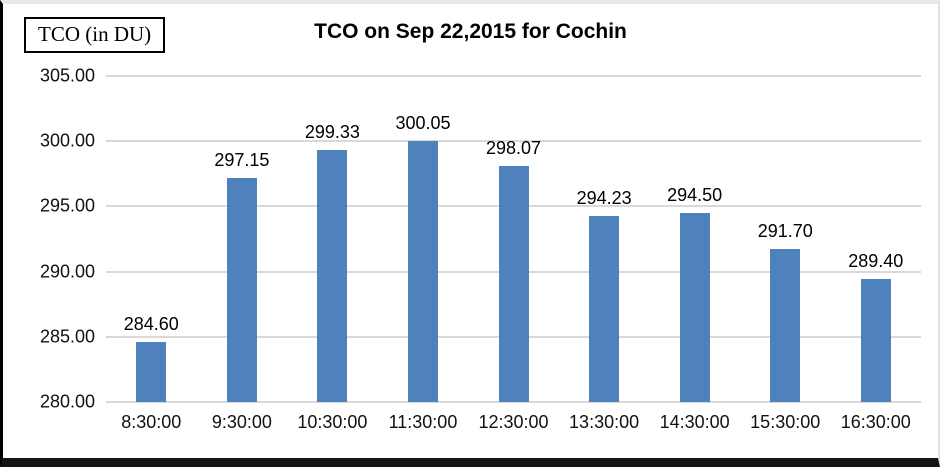  What do you see at coordinates (67, 205) in the screenshot?
I see `y-axis-tick-label: 295.00` at bounding box center [67, 205].